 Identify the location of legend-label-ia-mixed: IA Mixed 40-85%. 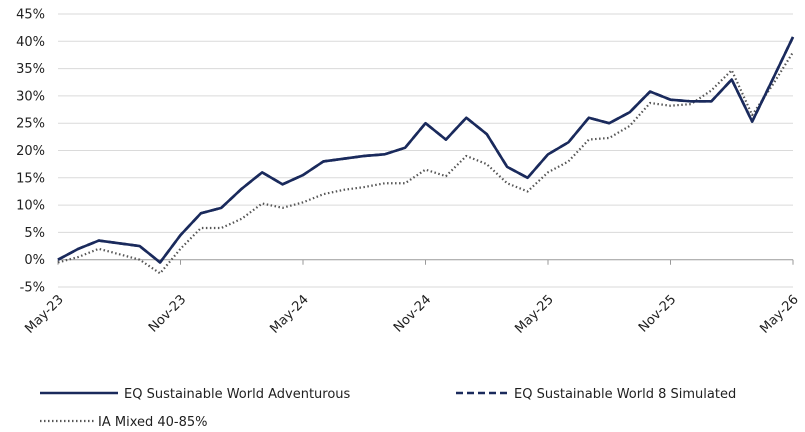
(153, 422).